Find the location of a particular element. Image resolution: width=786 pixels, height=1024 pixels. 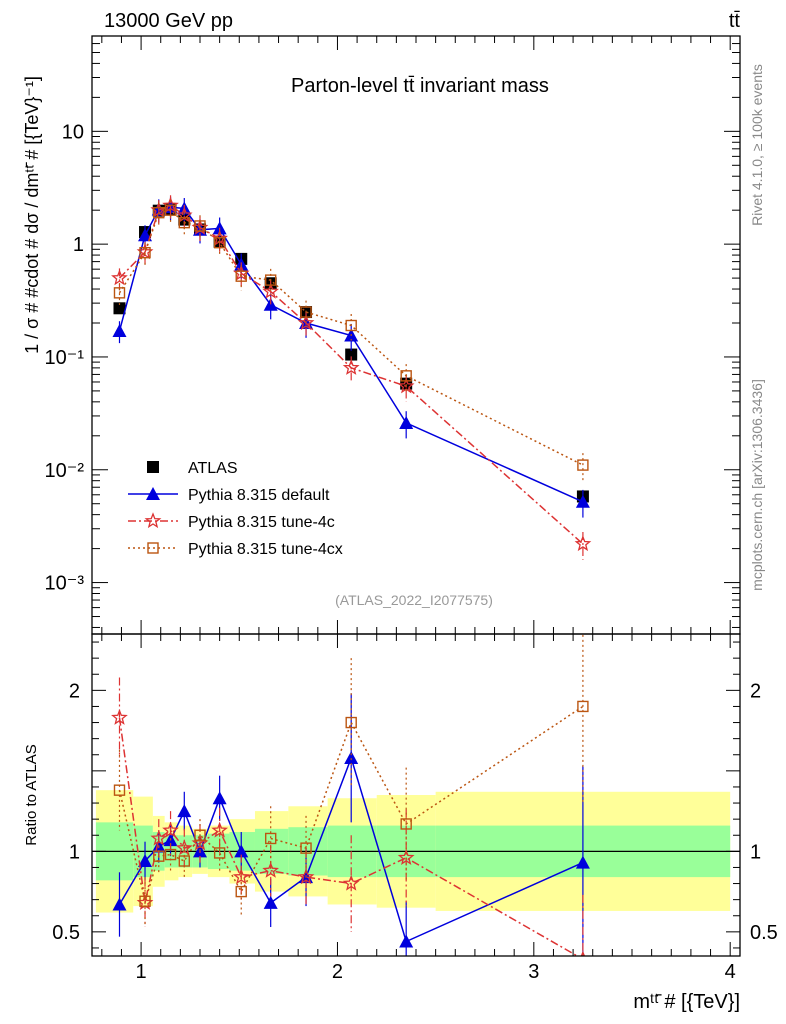

ratio-y-axis-label: Ratio to ATLAS is located at coordinates (31, 794).